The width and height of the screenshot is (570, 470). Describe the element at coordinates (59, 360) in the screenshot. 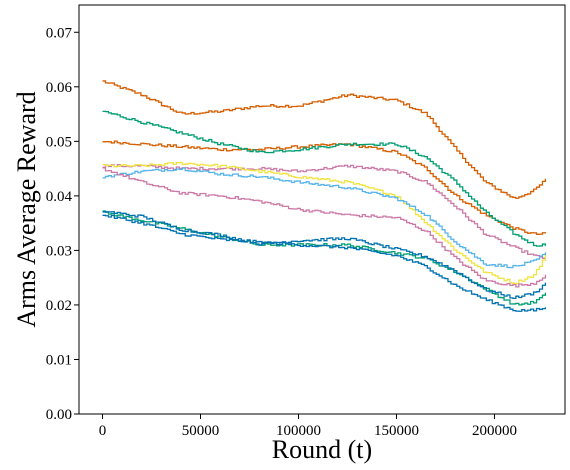

I see `y-tick-label: 0.01` at that location.